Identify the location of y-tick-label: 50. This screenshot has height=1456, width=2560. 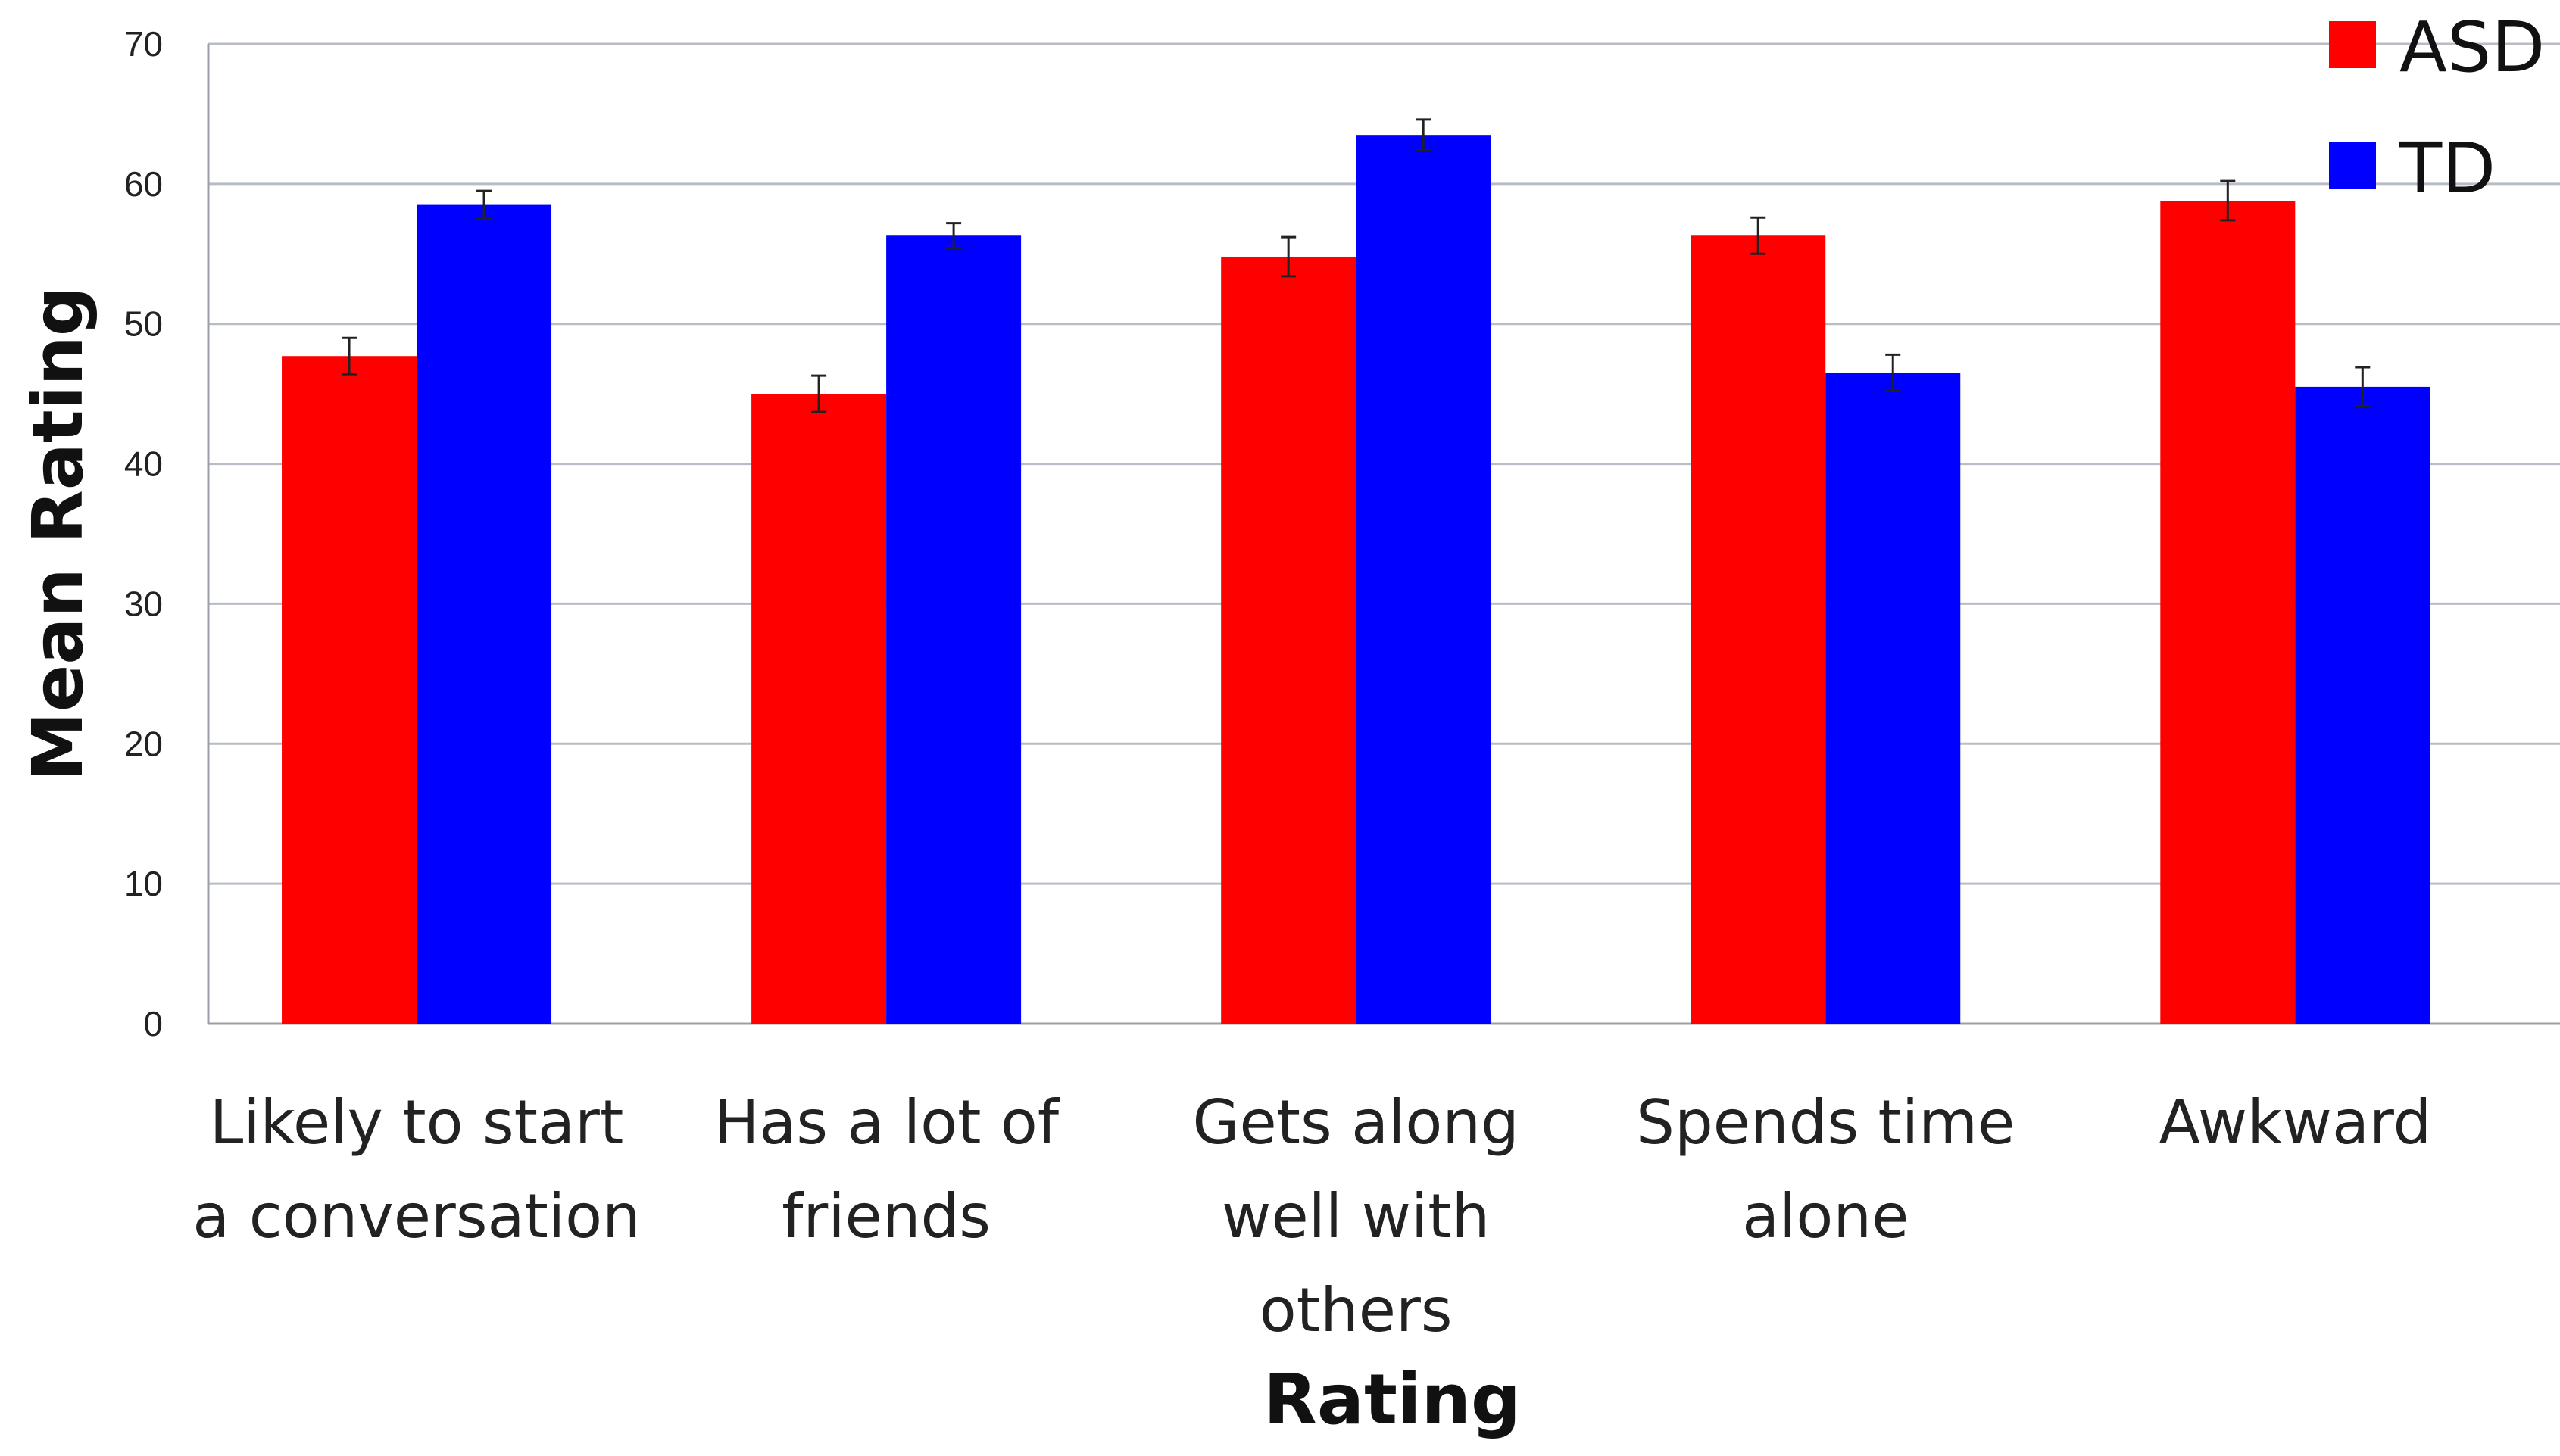
(143, 324).